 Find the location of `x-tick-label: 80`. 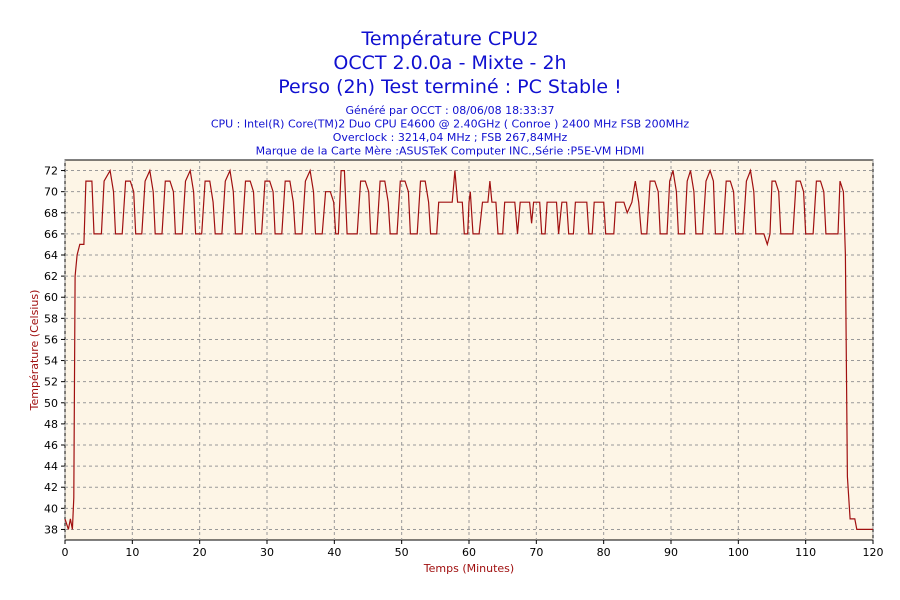

x-tick-label: 80 is located at coordinates (604, 552).